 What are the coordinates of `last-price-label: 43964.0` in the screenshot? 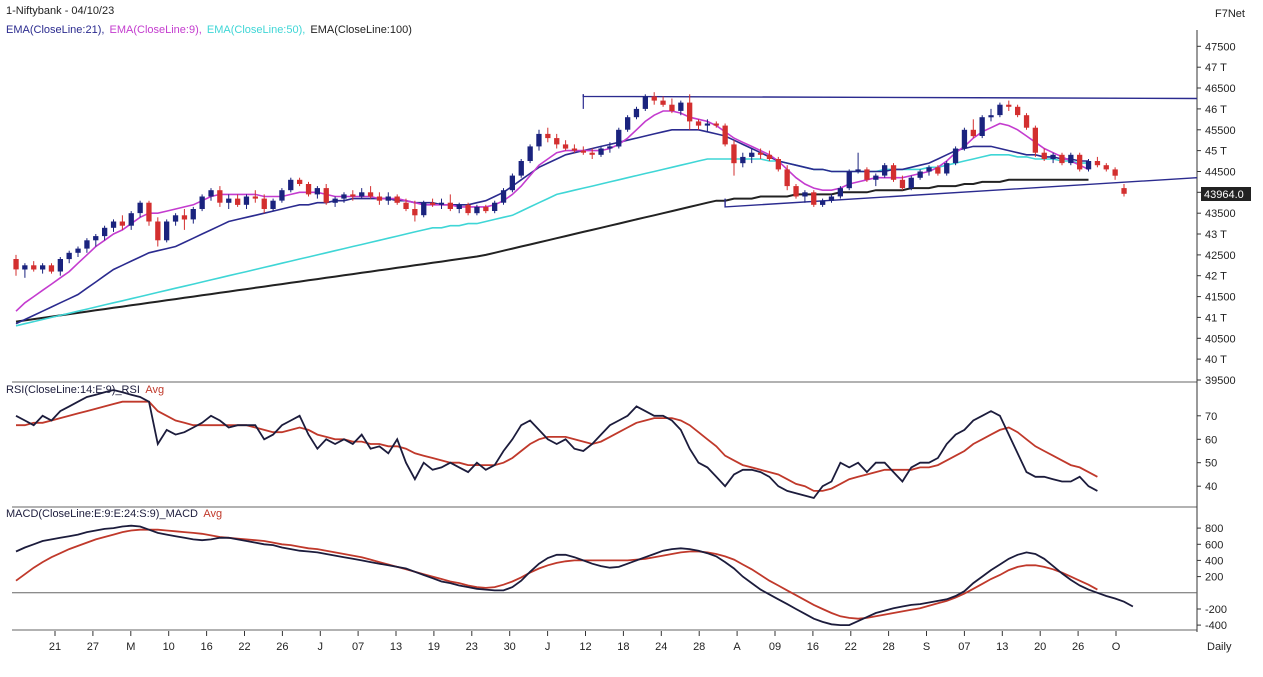 It's located at (1224, 195).